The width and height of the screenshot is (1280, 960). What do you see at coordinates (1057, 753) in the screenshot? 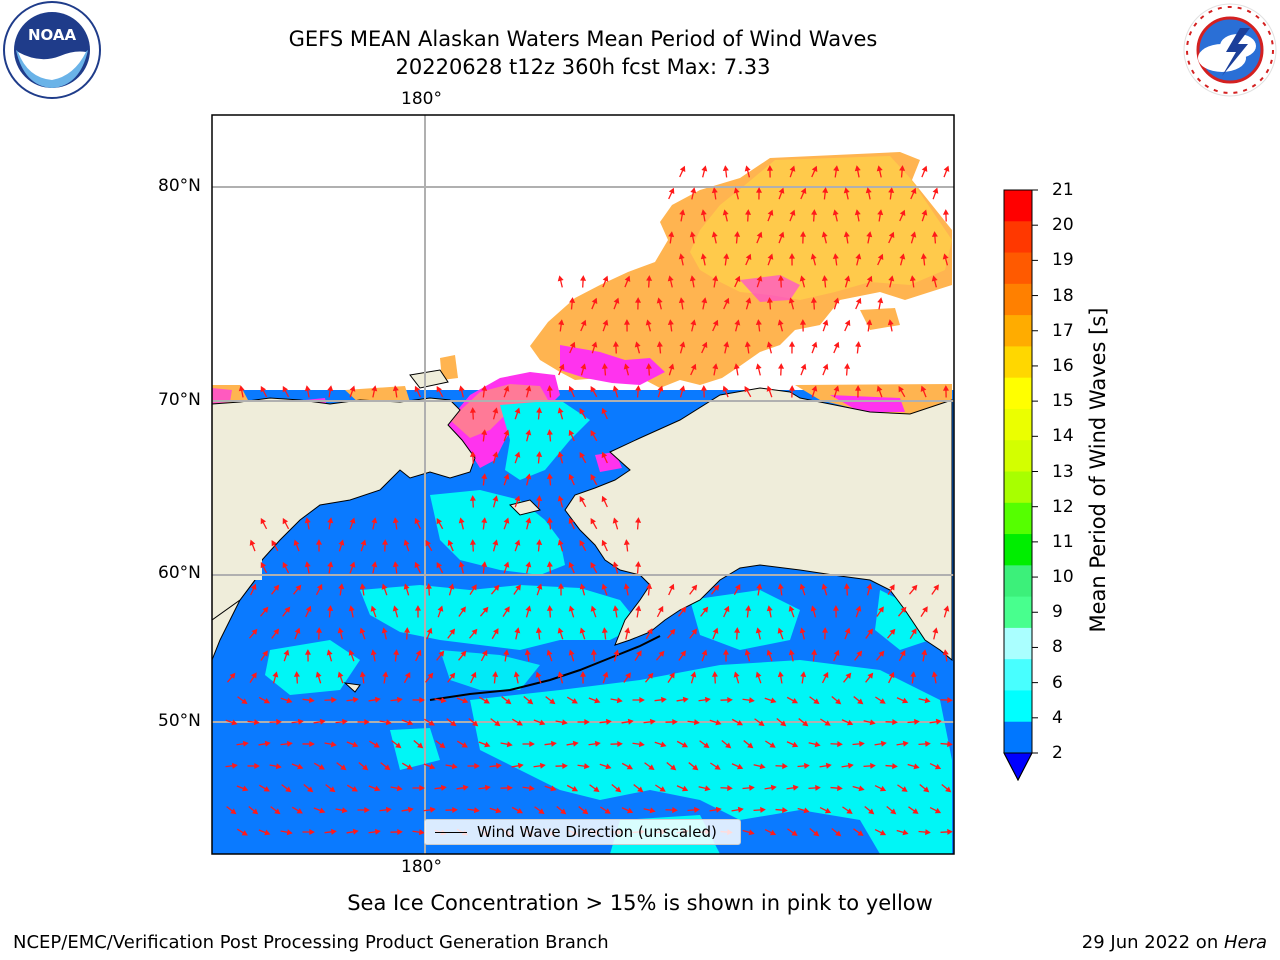
I see `colorbar-tick-label: 2` at bounding box center [1057, 753].